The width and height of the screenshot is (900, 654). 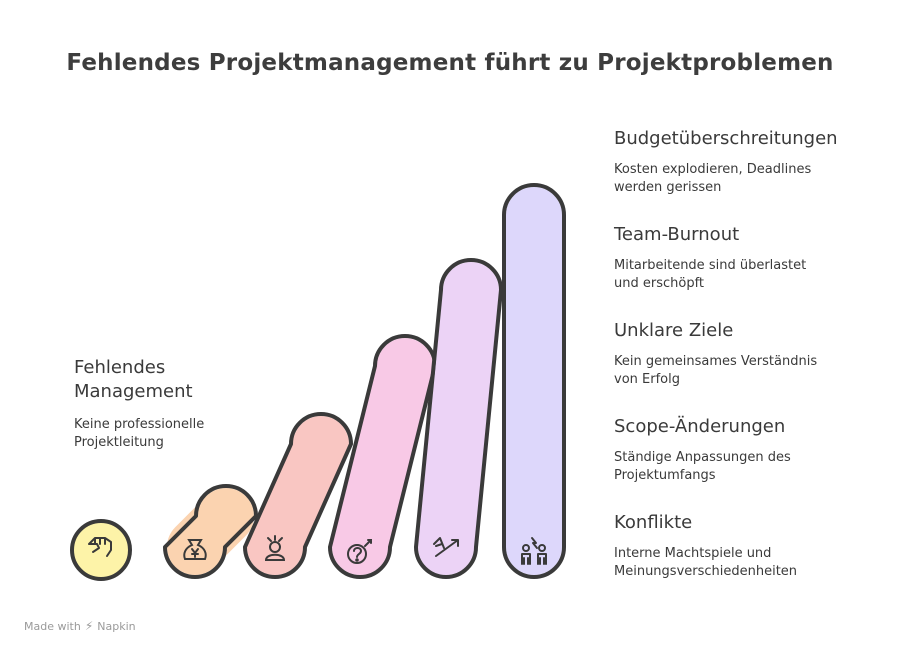 What do you see at coordinates (52, 626) in the screenshot?
I see `made-with-label: Made with` at bounding box center [52, 626].